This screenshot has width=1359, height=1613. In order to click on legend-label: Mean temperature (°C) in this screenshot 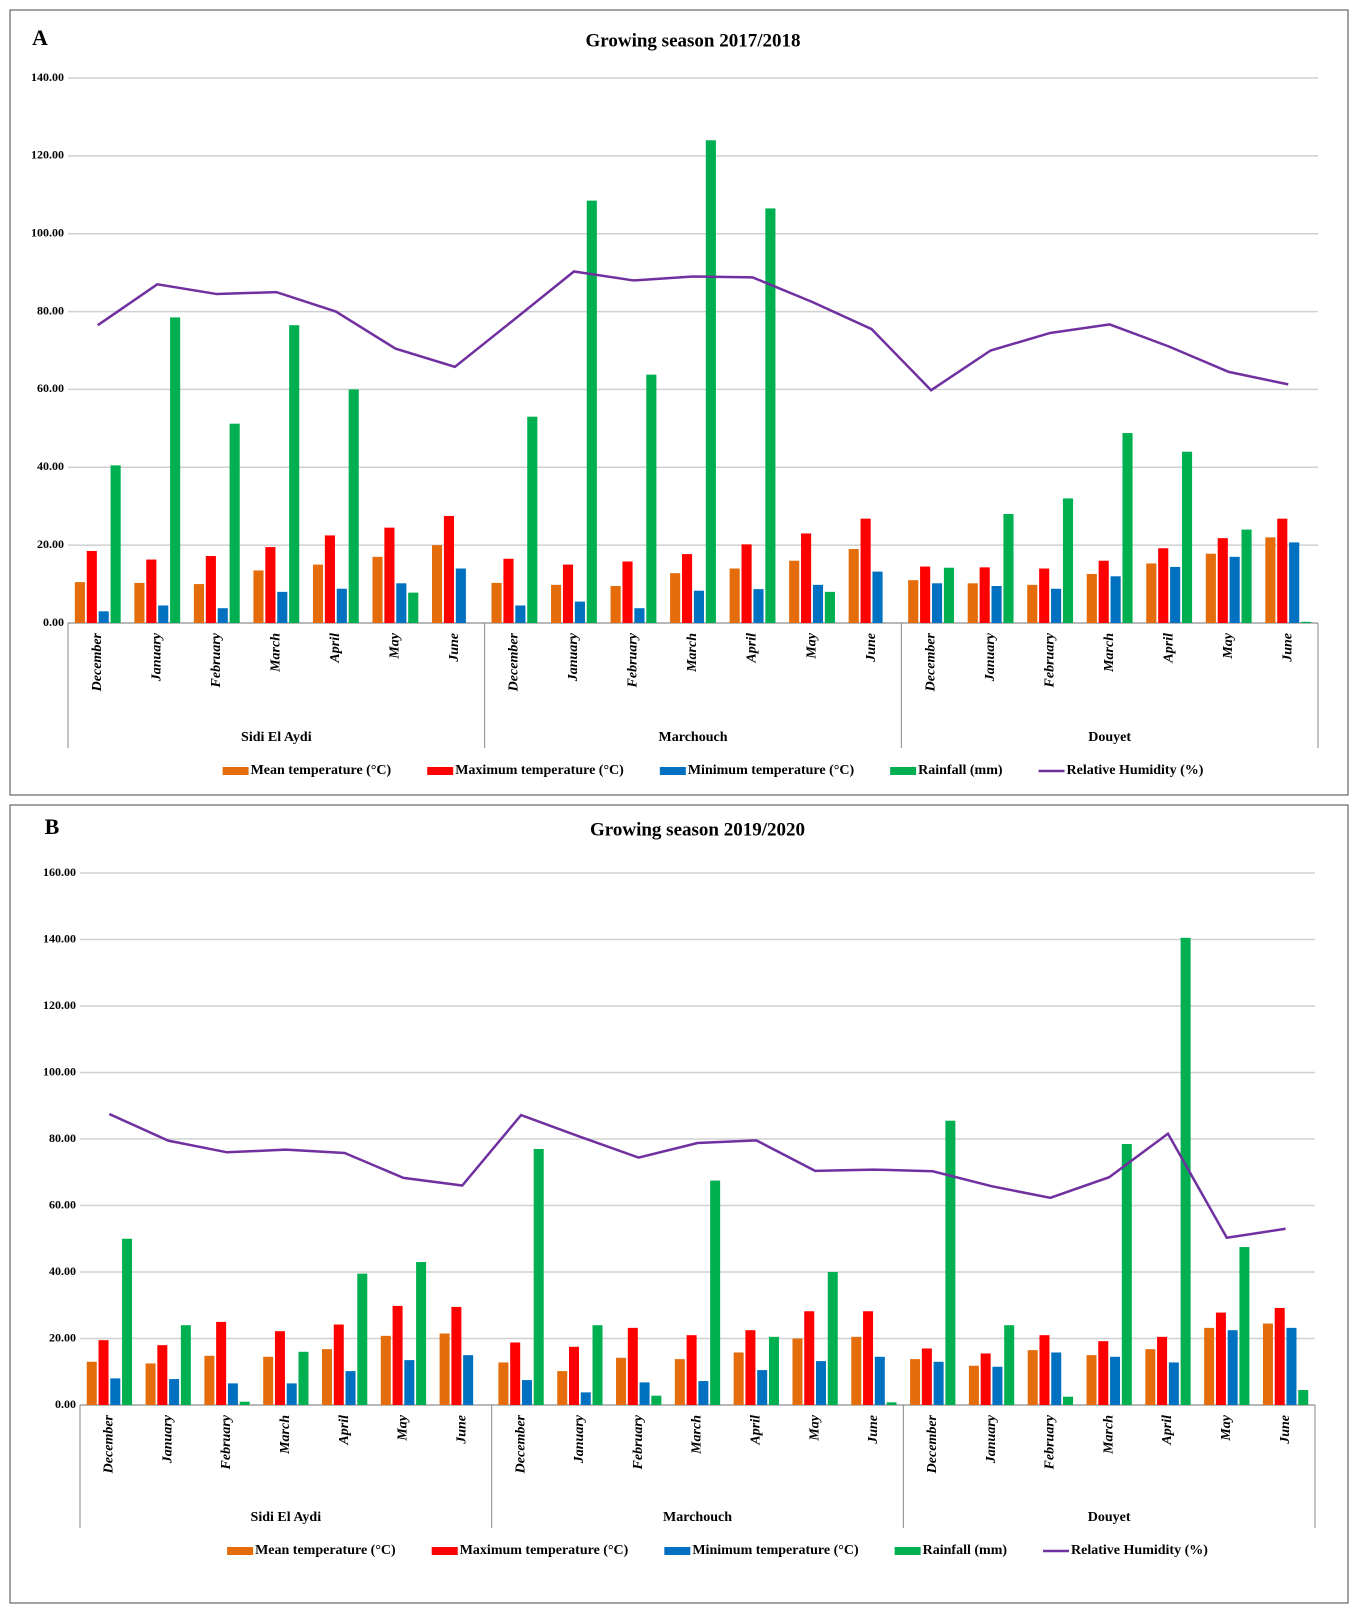, I will do `click(321, 770)`.